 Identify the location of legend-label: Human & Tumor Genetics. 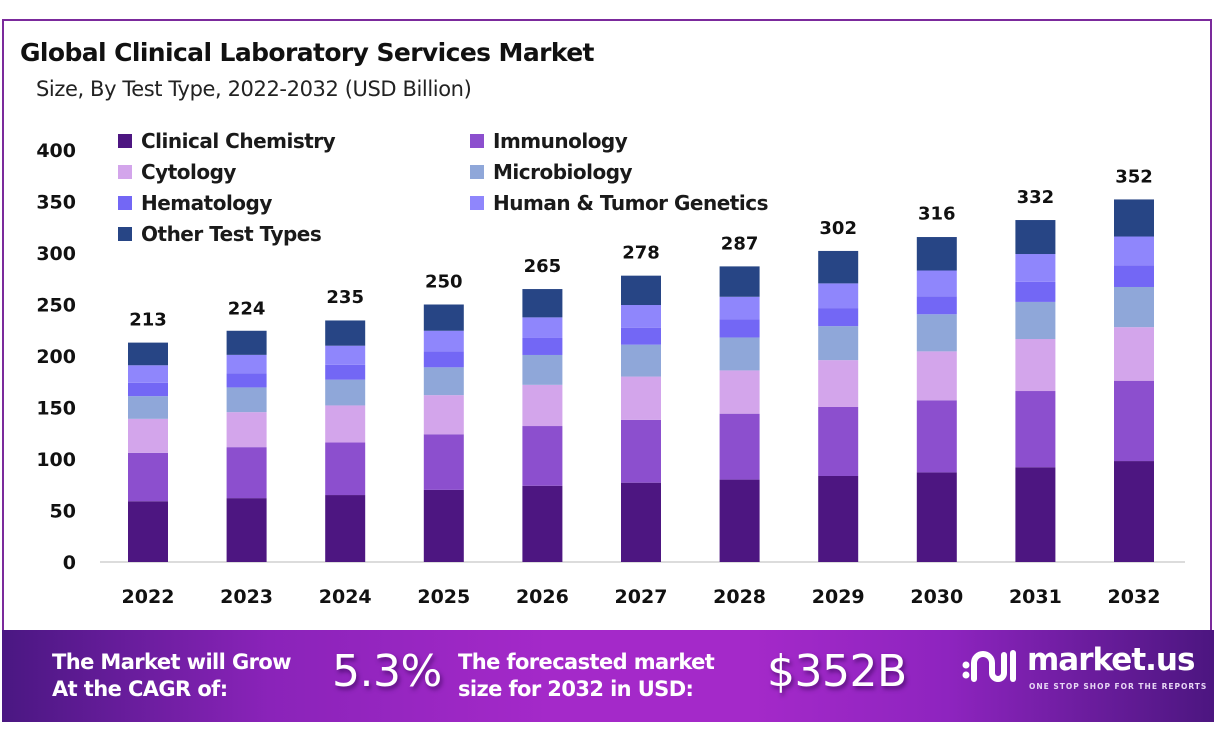
(630, 202).